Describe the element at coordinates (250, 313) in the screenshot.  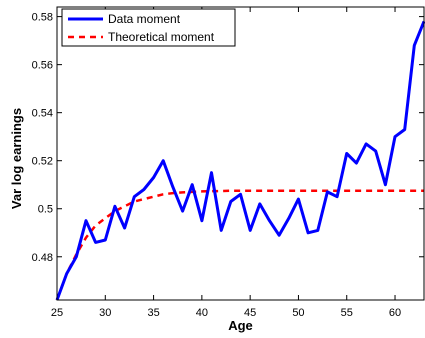
I see `x-tick-label: 45` at that location.